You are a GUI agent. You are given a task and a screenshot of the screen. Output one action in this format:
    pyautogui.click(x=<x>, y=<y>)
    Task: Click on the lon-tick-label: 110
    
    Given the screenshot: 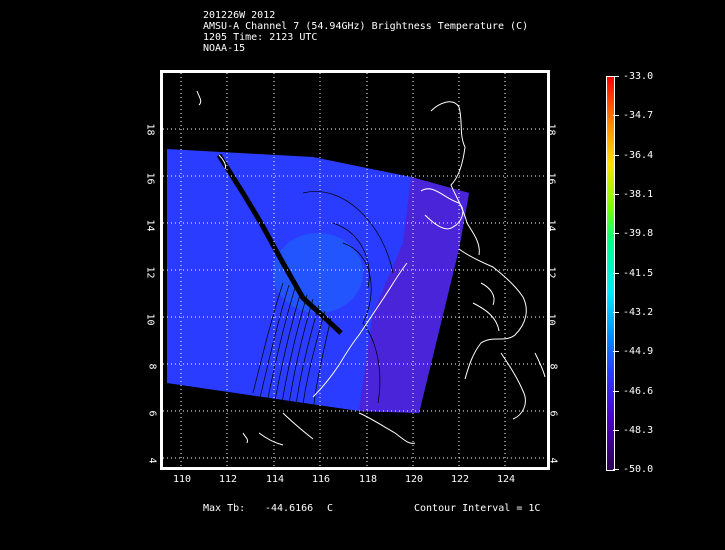 What is the action you would take?
    pyautogui.click(x=182, y=479)
    